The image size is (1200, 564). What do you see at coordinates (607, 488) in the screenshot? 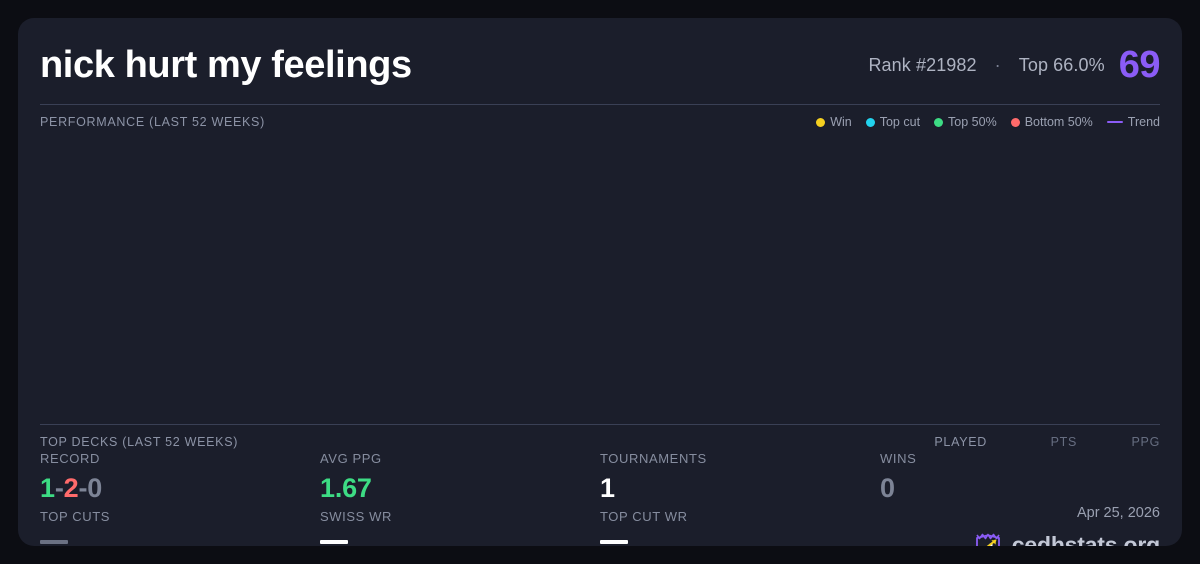
I see `stat-value: 1` at bounding box center [607, 488].